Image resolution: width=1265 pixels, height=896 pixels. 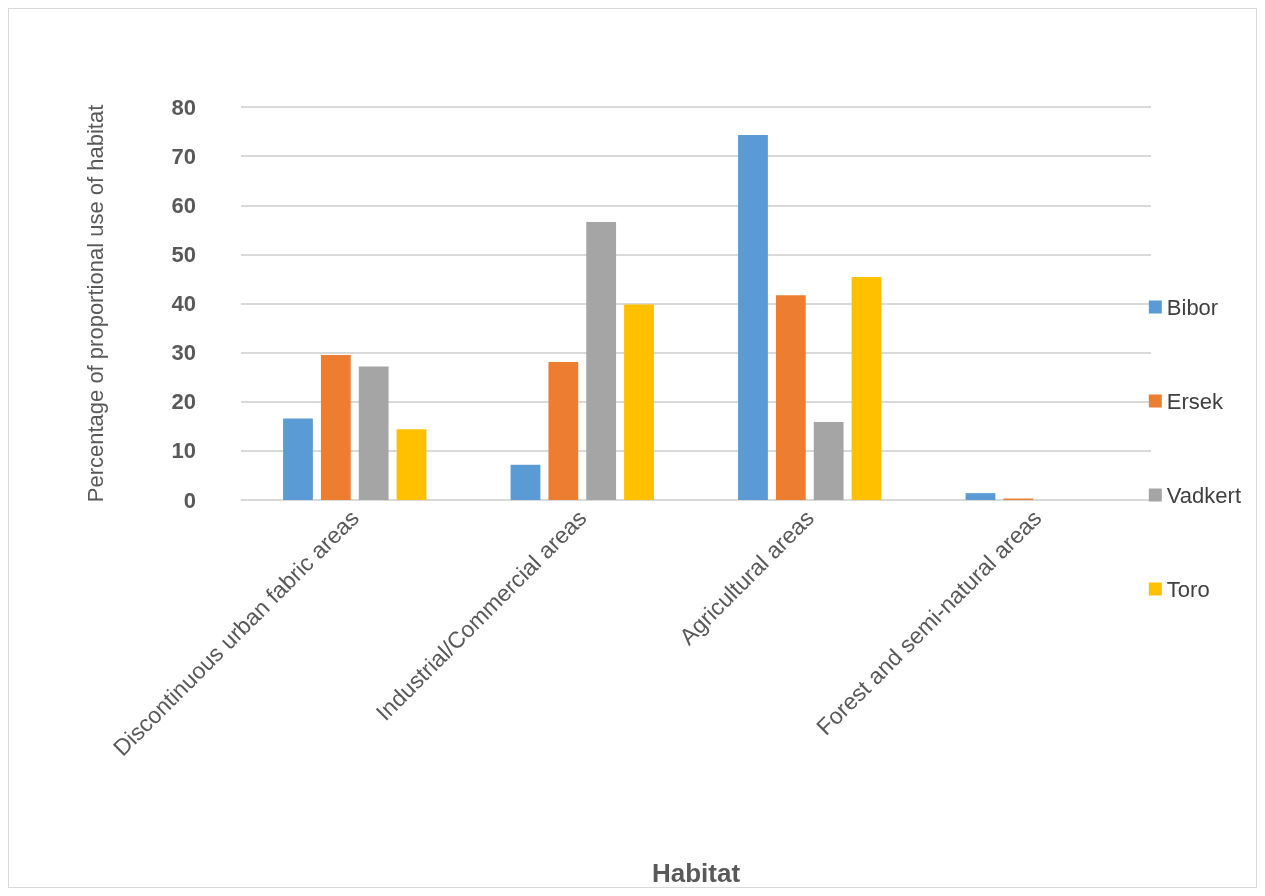 What do you see at coordinates (1203, 495) in the screenshot?
I see `legend-label: Vadkert` at bounding box center [1203, 495].